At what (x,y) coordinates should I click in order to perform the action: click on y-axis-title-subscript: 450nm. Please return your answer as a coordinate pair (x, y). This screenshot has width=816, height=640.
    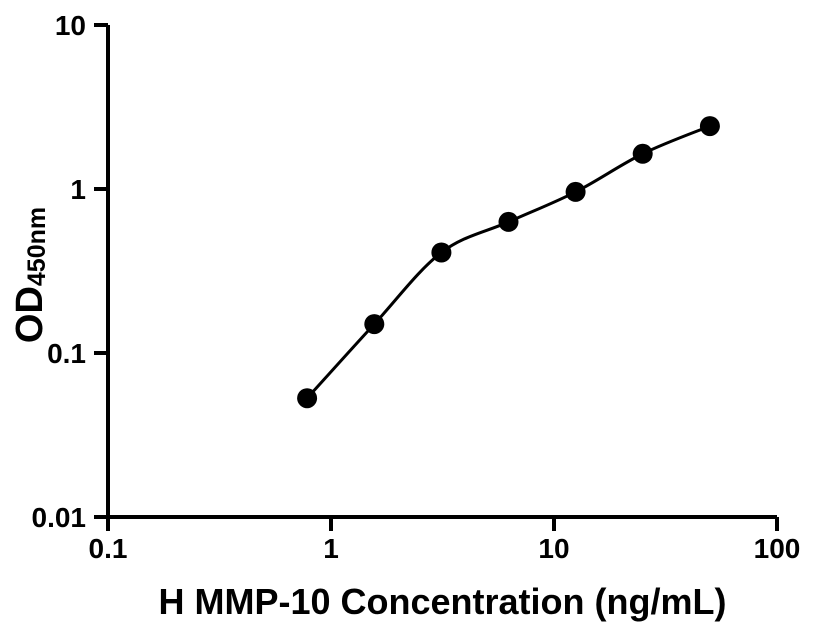
    Looking at the image, I should click on (37, 246).